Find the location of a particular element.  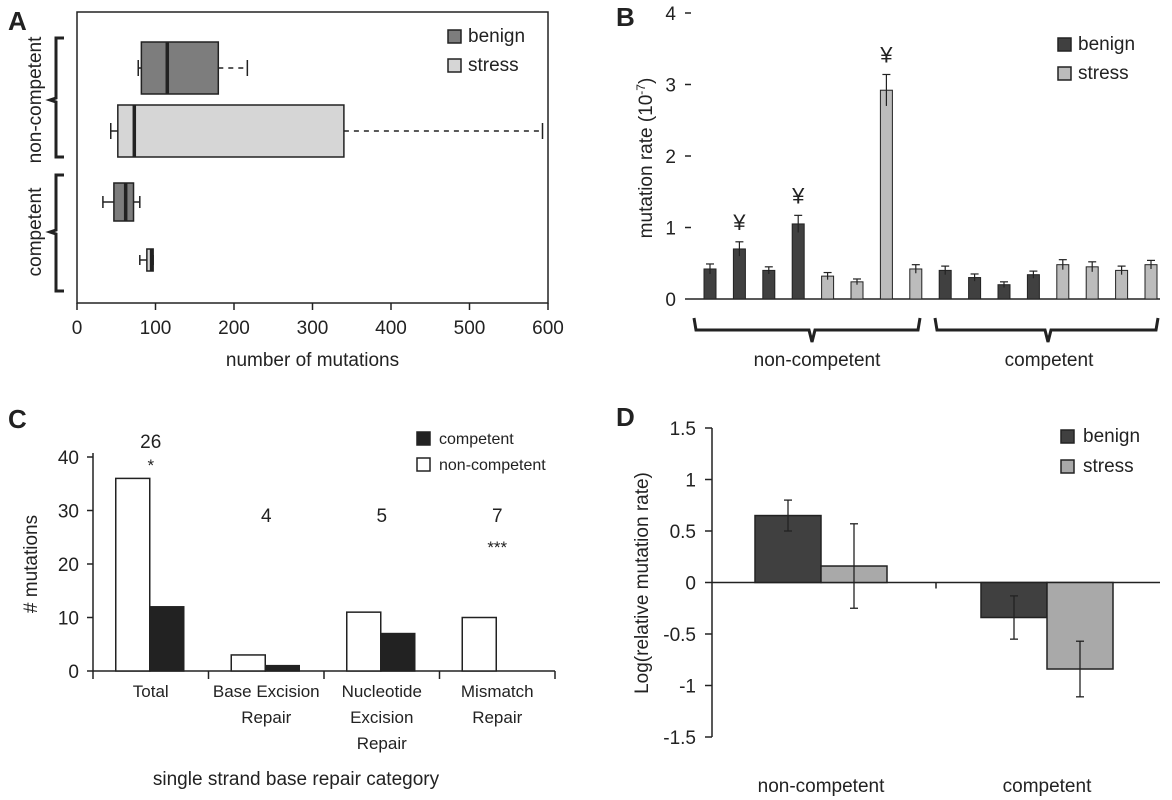

y-tick-label: -0.5 is located at coordinates (679, 635).